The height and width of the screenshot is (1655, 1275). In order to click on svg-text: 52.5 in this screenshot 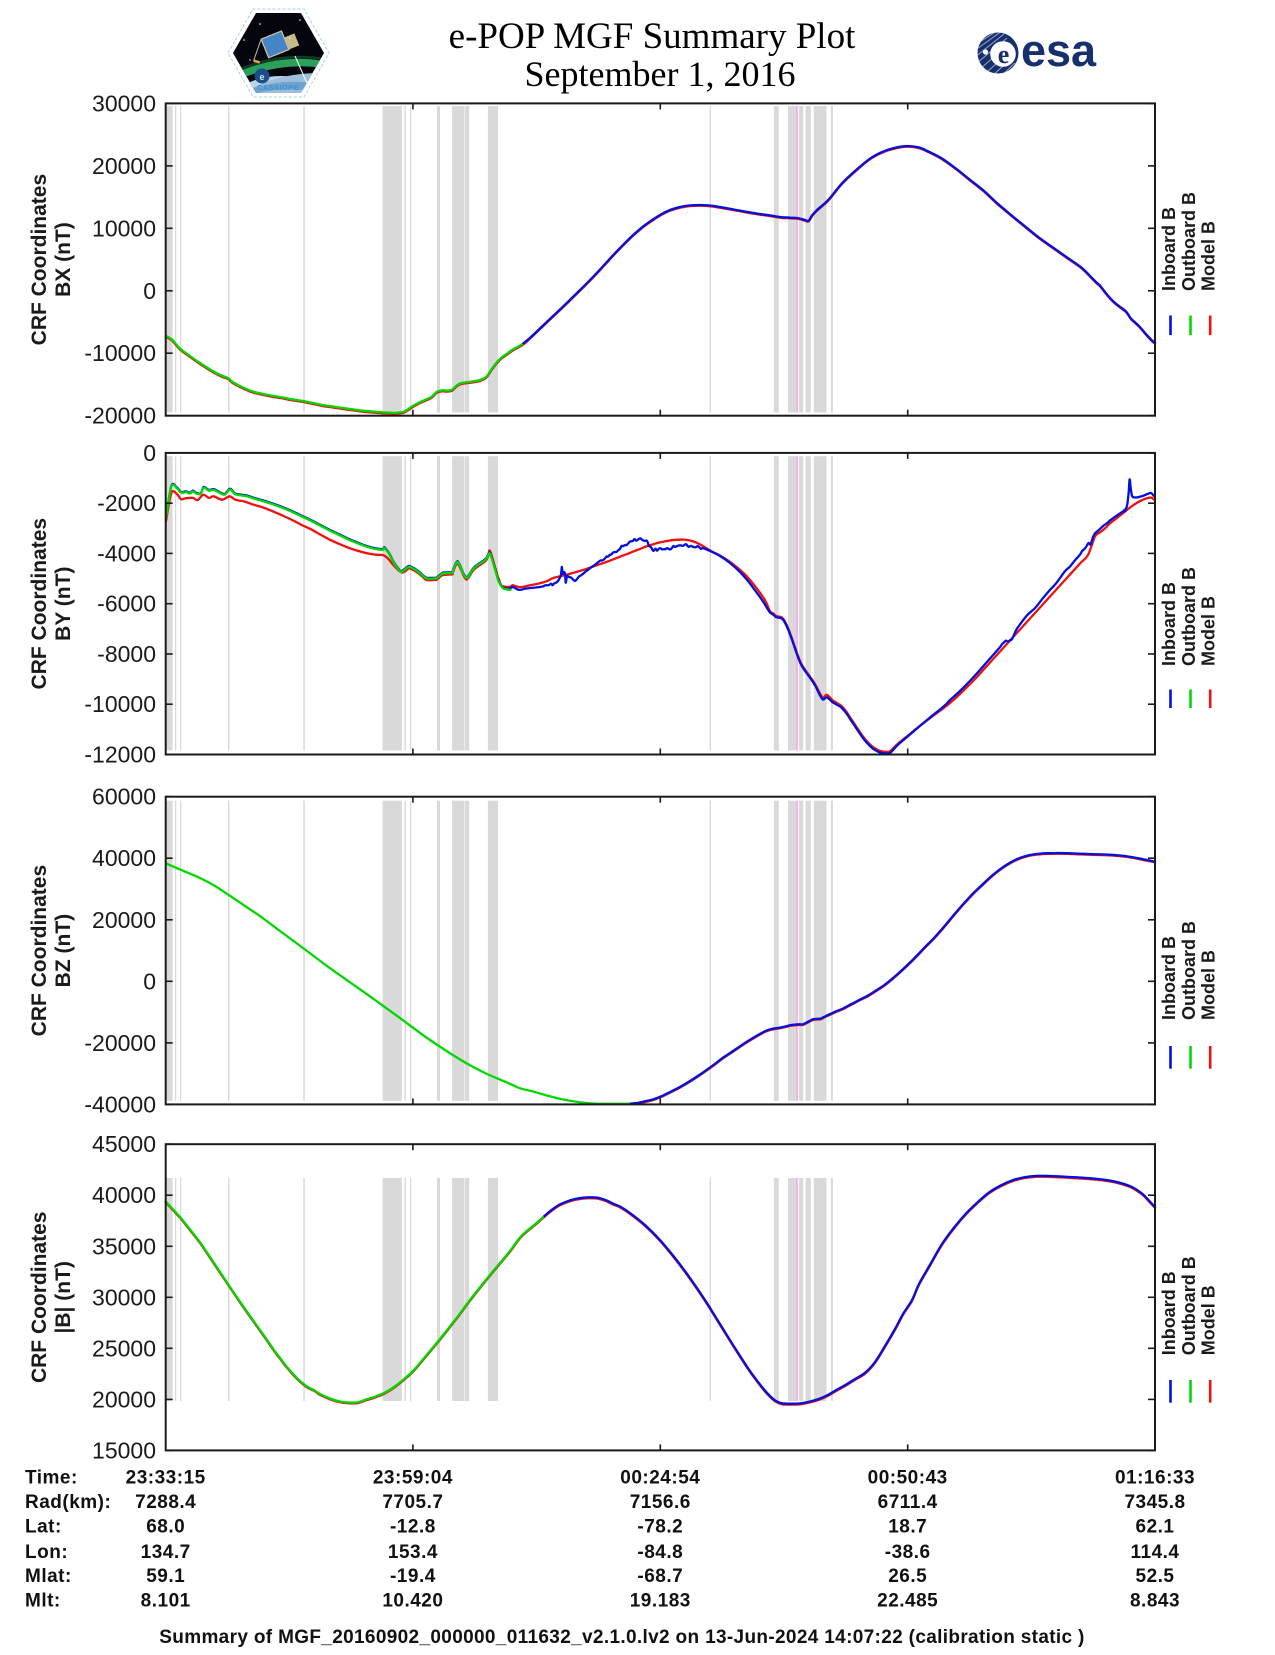, I will do `click(1155, 1576)`.